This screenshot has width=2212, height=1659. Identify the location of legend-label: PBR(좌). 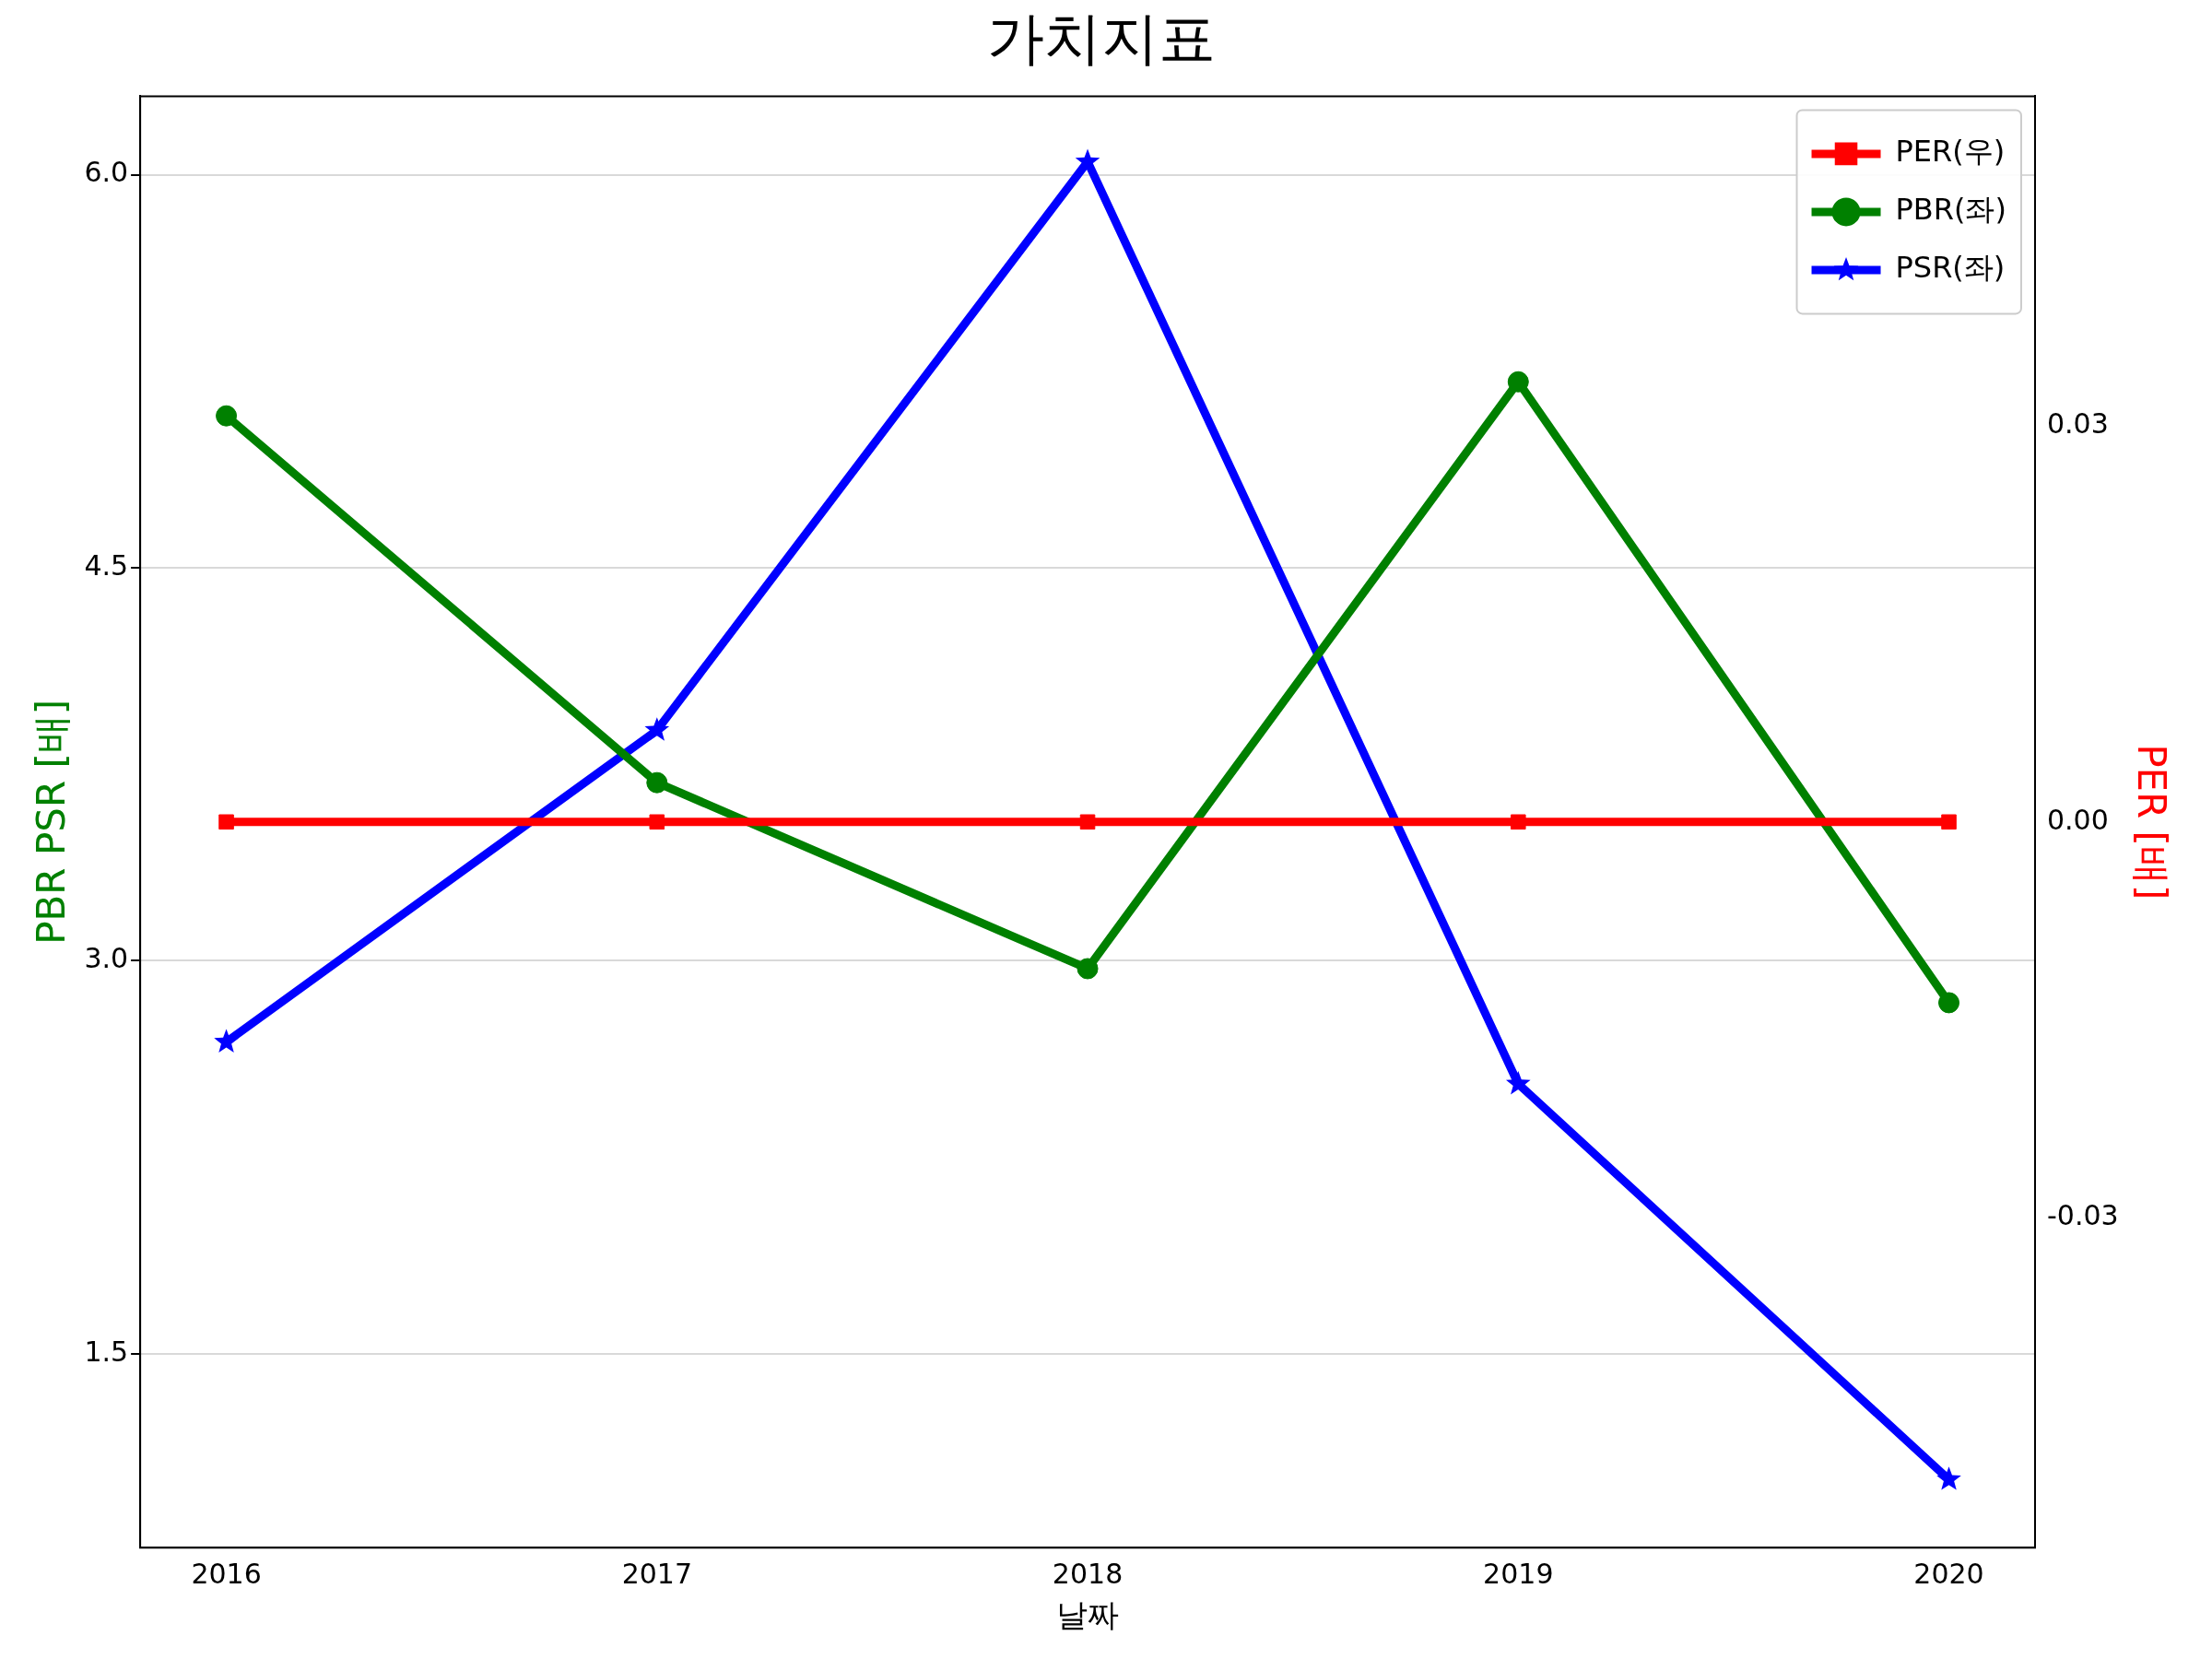
(1950, 210).